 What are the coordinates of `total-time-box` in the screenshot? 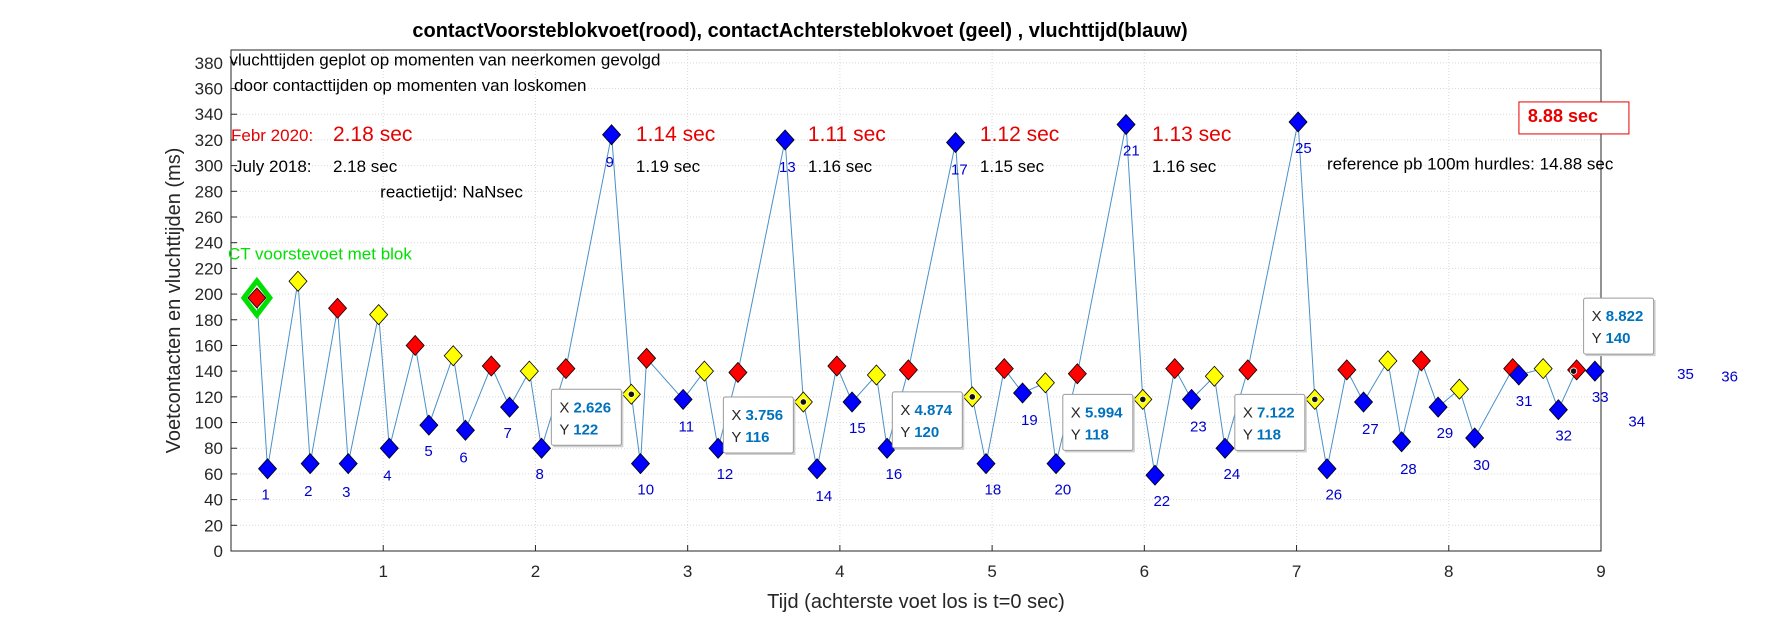 It's located at (1574, 118).